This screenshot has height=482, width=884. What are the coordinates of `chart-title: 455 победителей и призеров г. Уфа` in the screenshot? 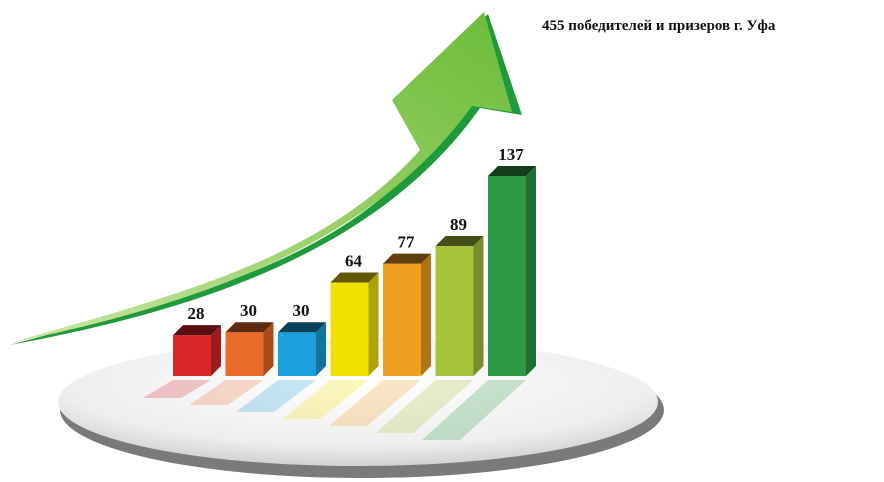 It's located at (659, 26).